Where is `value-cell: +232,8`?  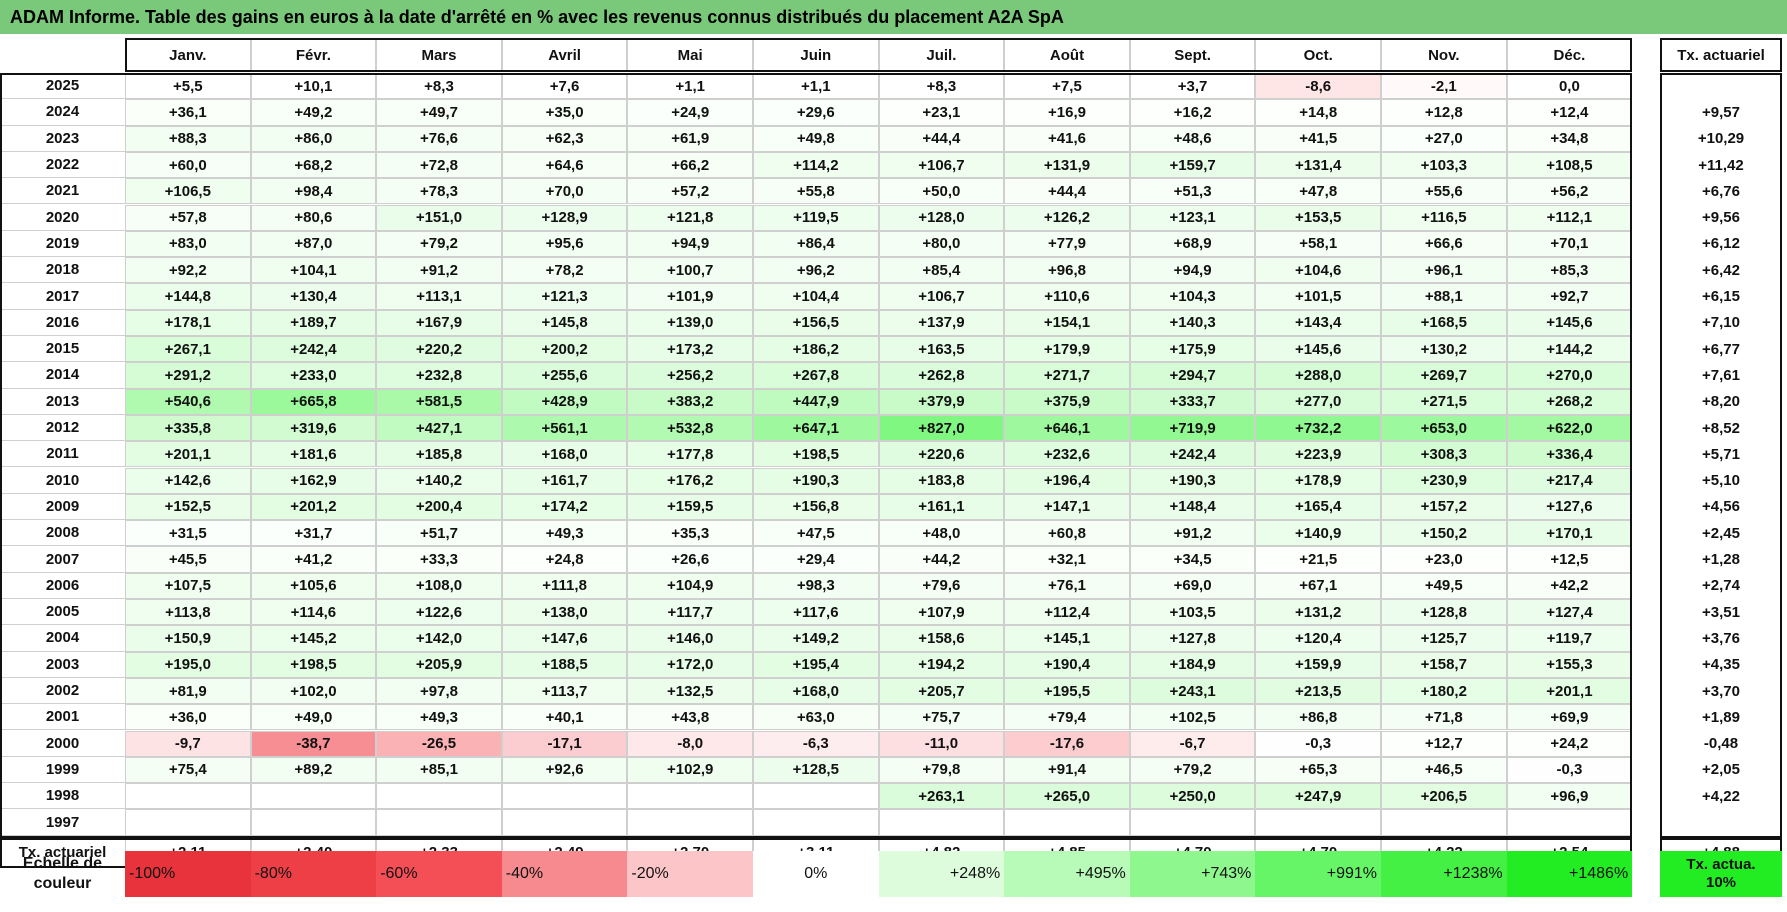
value-cell: +232,8 is located at coordinates (439, 375).